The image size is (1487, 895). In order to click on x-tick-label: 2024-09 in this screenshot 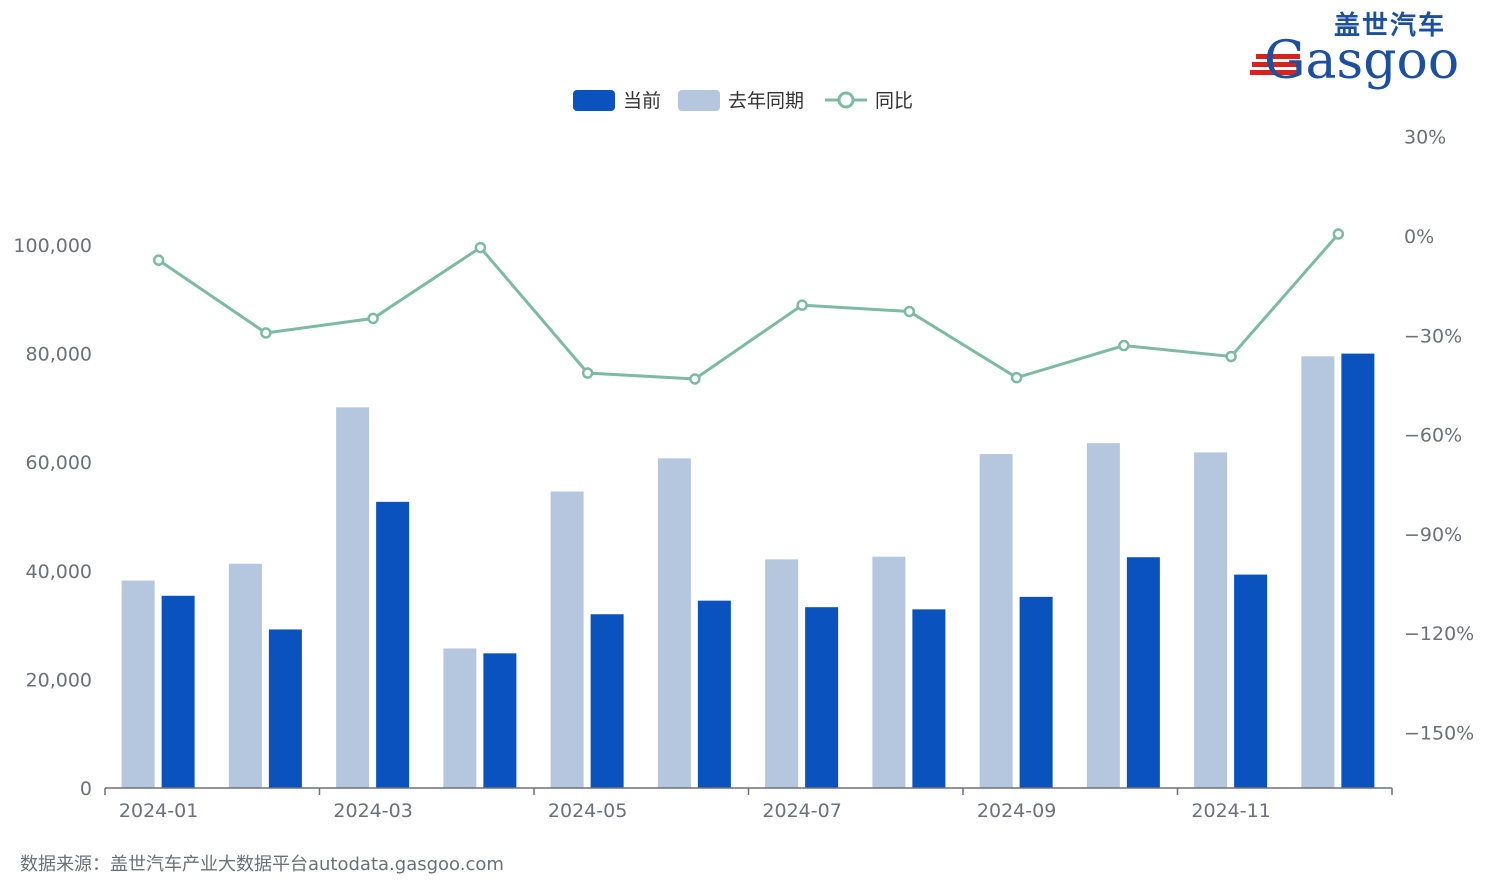, I will do `click(1016, 811)`.